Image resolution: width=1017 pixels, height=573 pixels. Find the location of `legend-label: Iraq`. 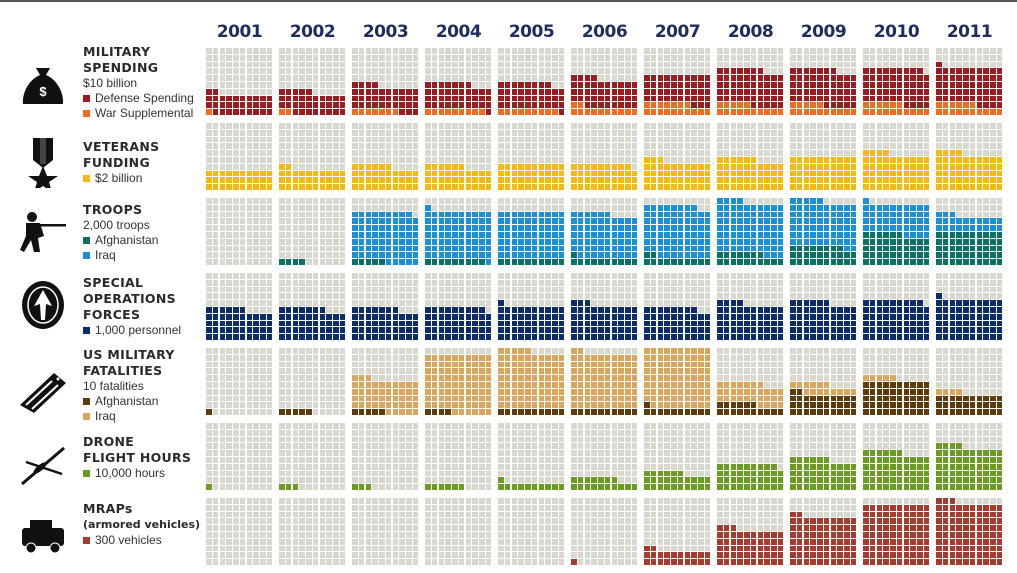

legend-label: Iraq is located at coordinates (105, 416).